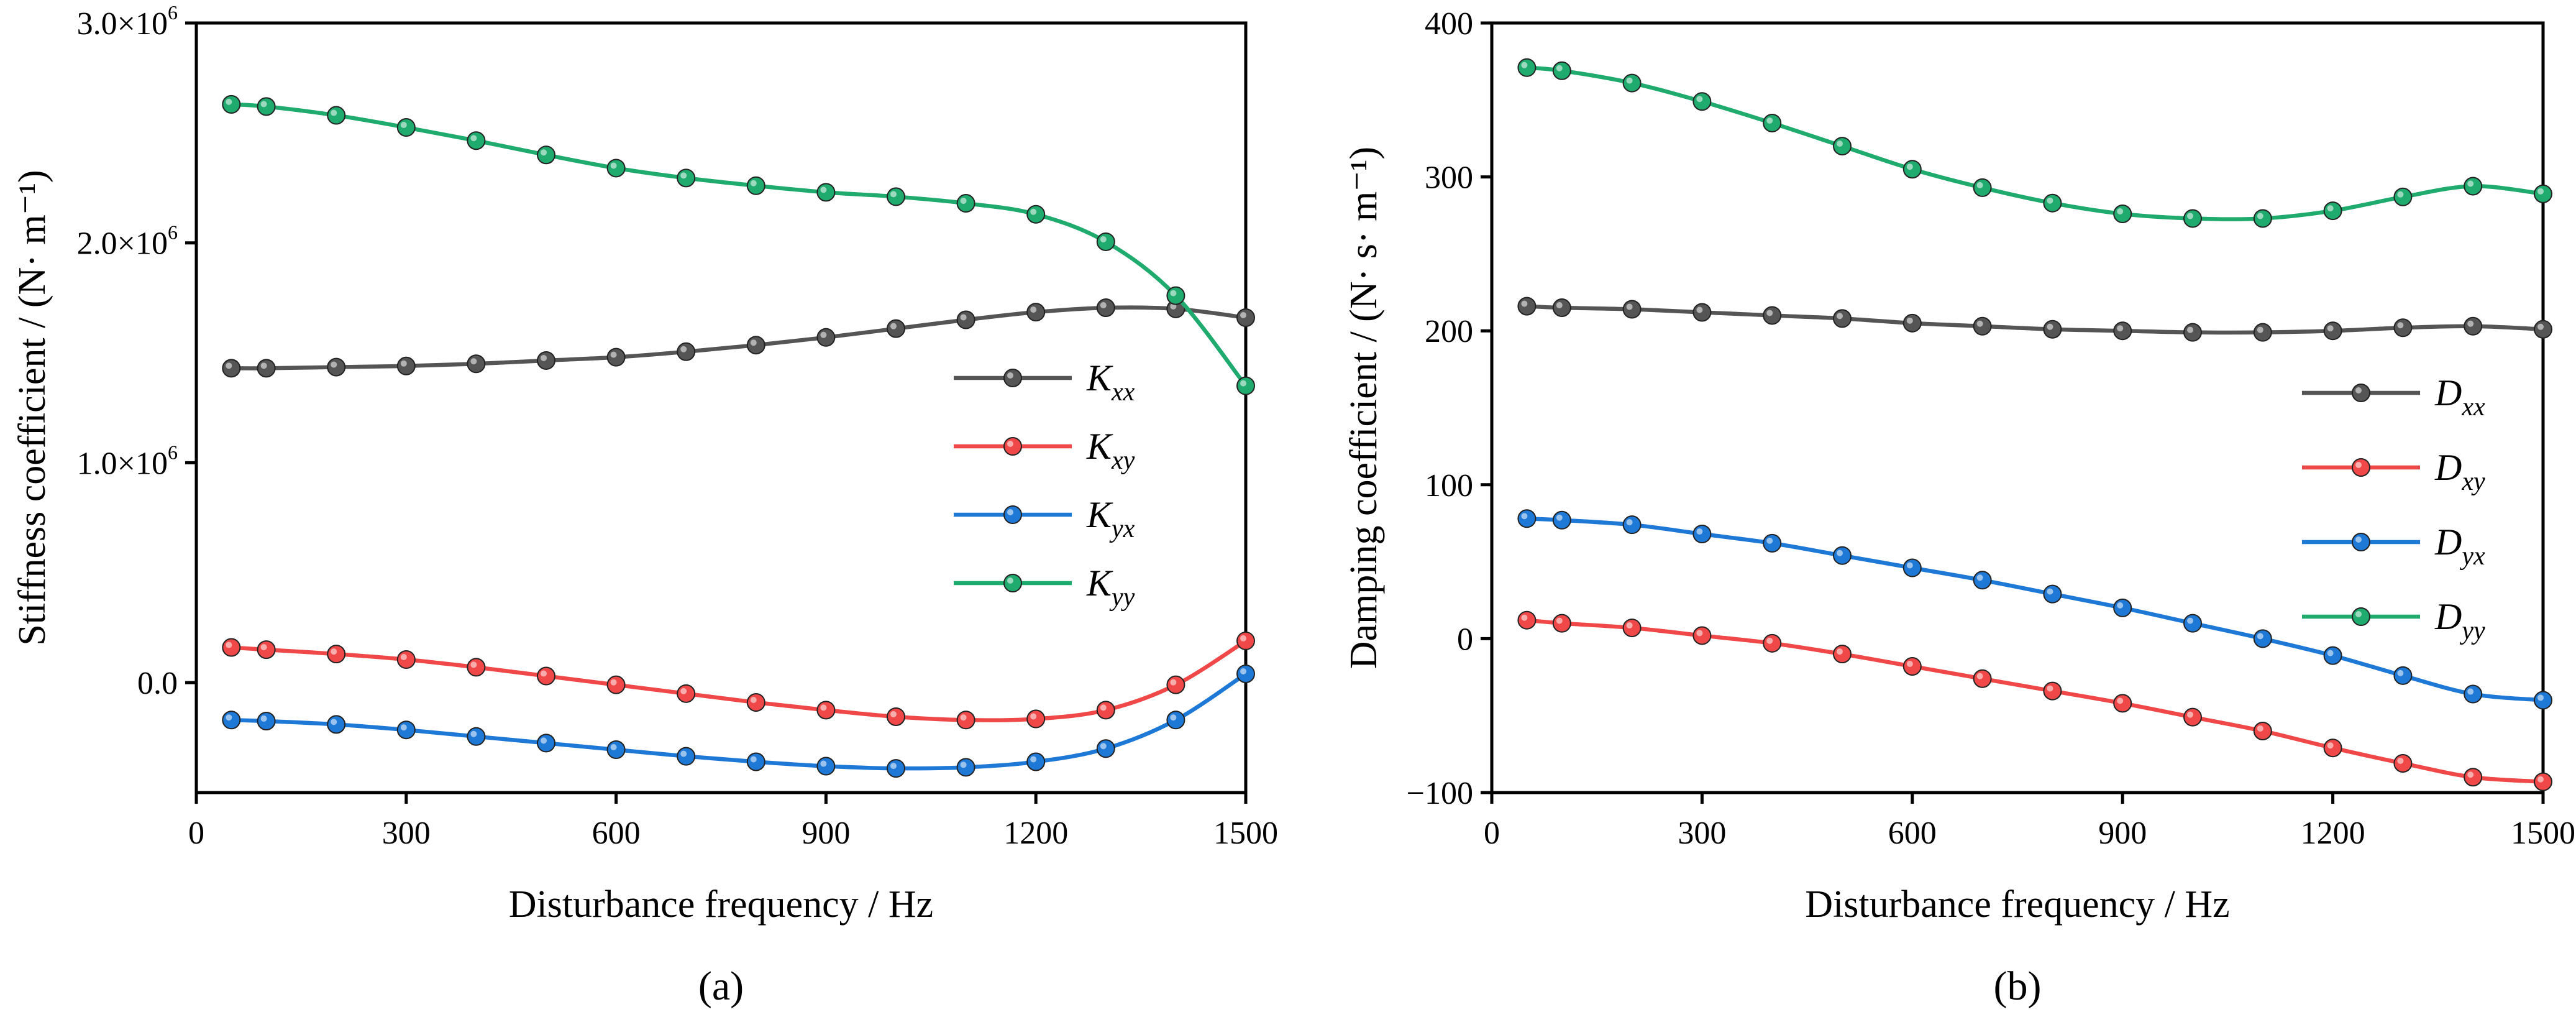 The image size is (2576, 1012). Describe the element at coordinates (2361, 467) in the screenshot. I see `panel-b-legend-marker-dxy` at that location.